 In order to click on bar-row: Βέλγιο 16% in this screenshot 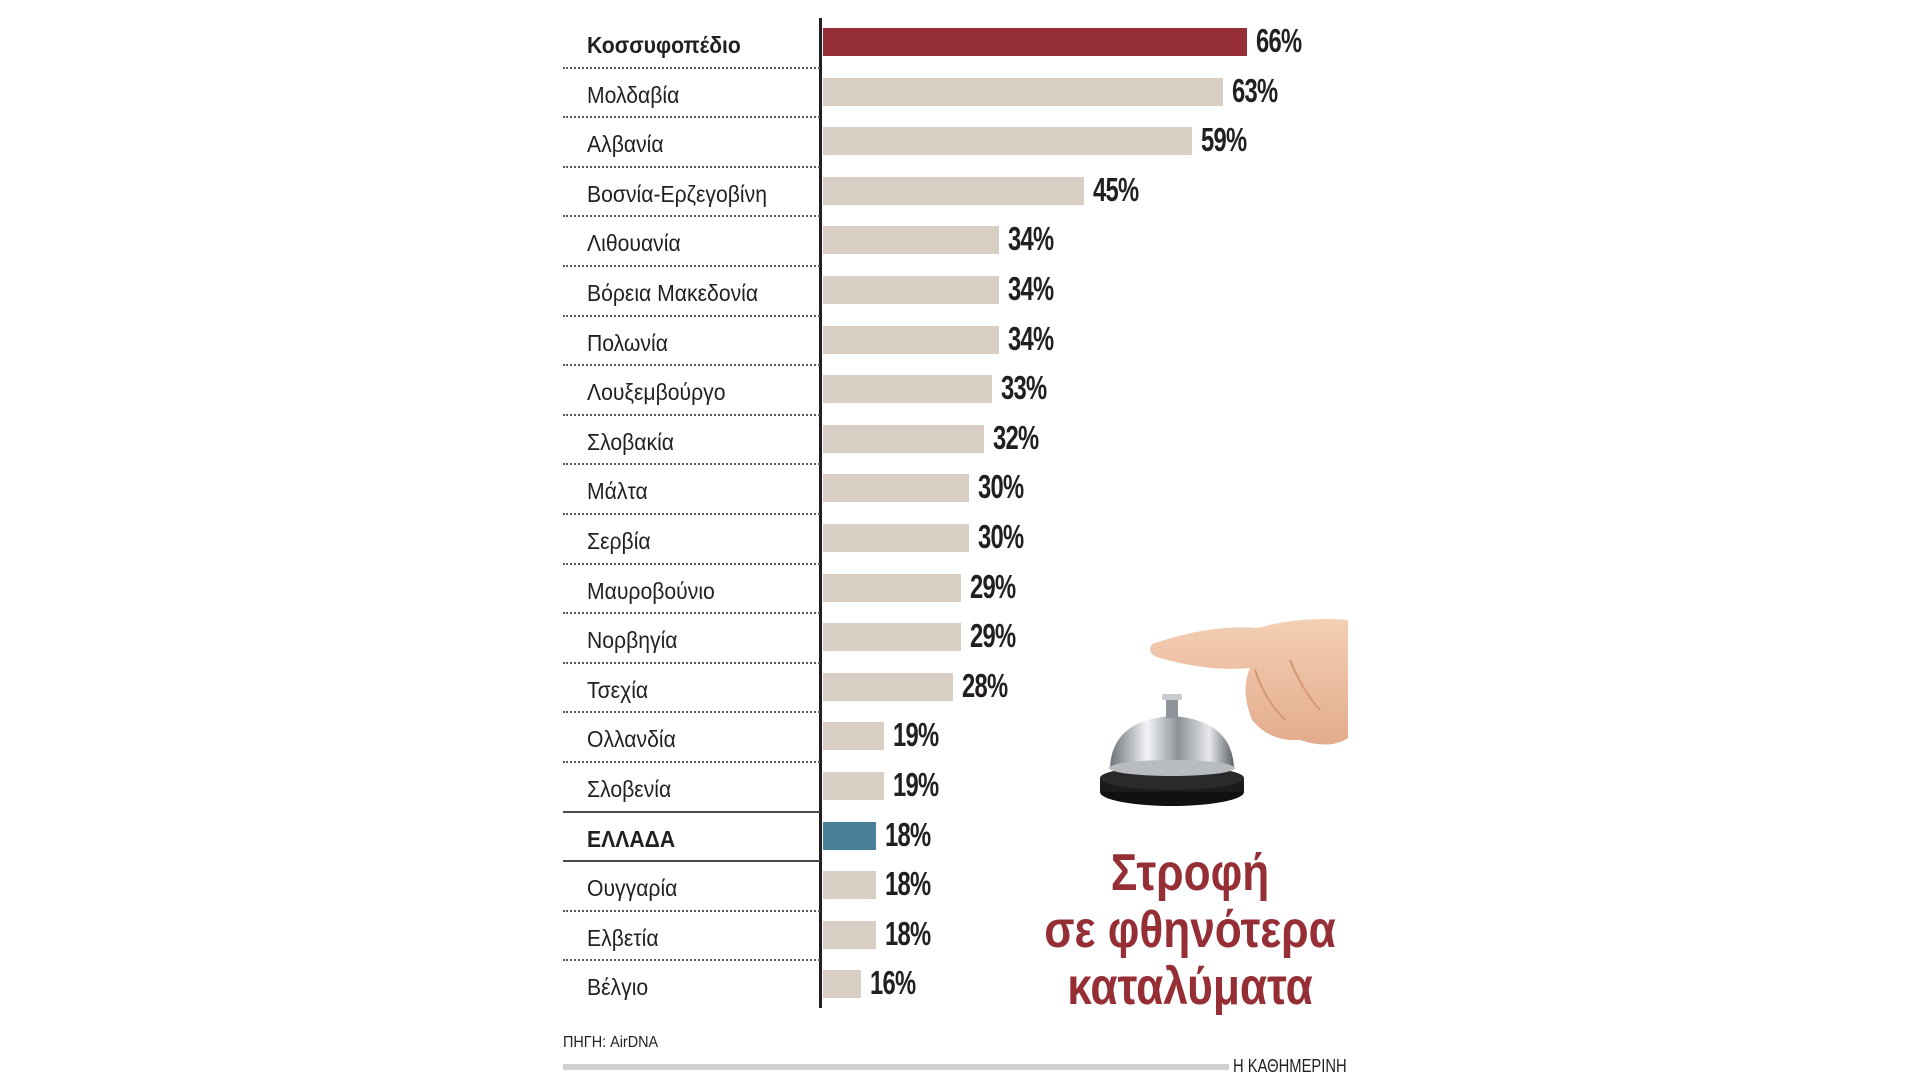, I will do `click(963, 985)`.